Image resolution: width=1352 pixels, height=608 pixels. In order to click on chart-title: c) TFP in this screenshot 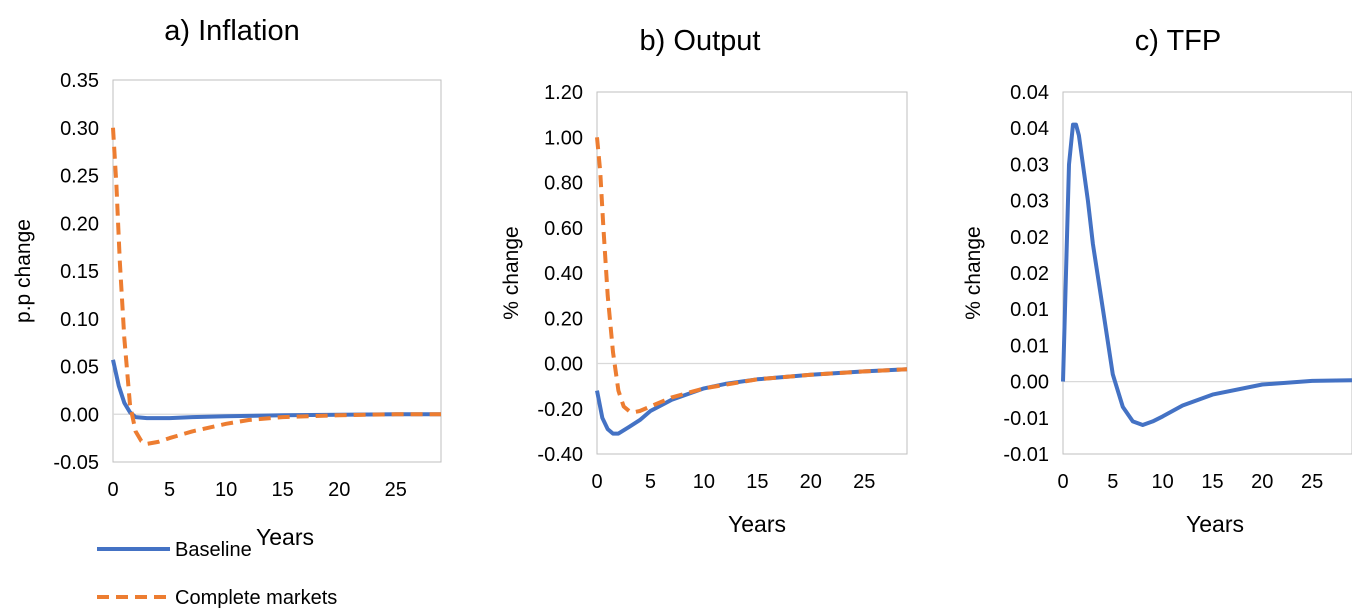, I will do `click(1178, 41)`.